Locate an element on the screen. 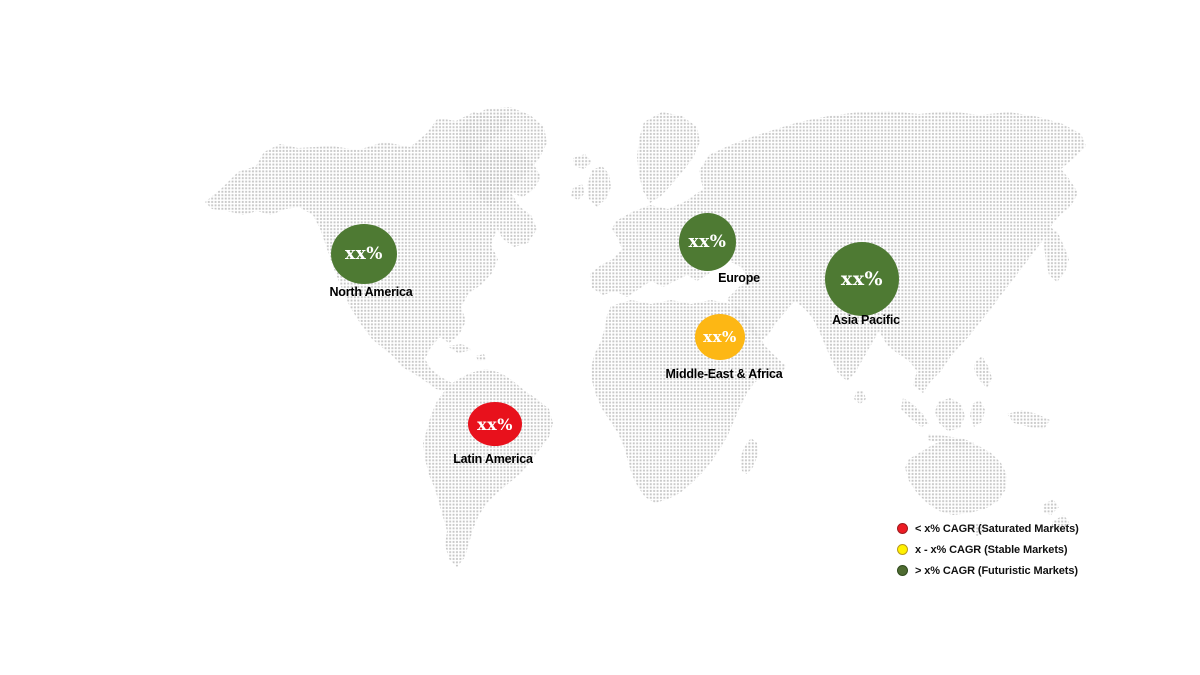 The height and width of the screenshot is (675, 1200). bubble-north-america: xx% is located at coordinates (364, 254).